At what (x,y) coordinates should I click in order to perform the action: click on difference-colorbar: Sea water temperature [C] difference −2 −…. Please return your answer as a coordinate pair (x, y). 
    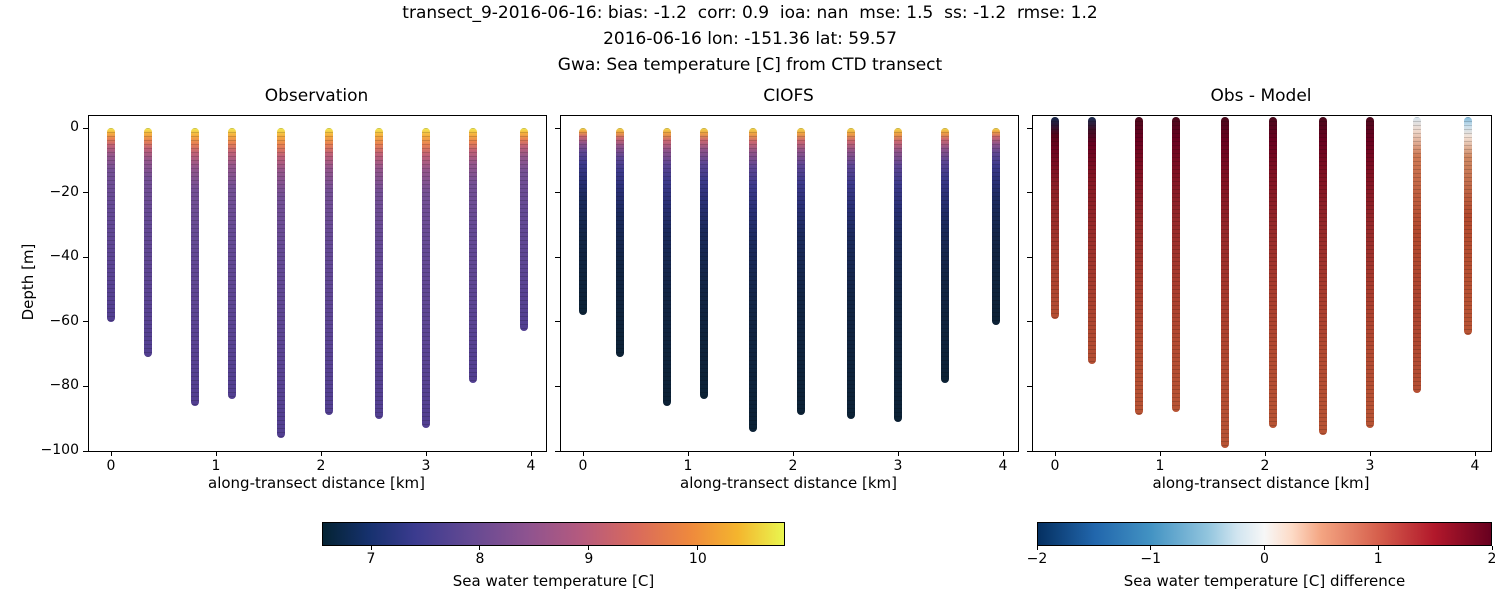
    Looking at the image, I should click on (1261, 556).